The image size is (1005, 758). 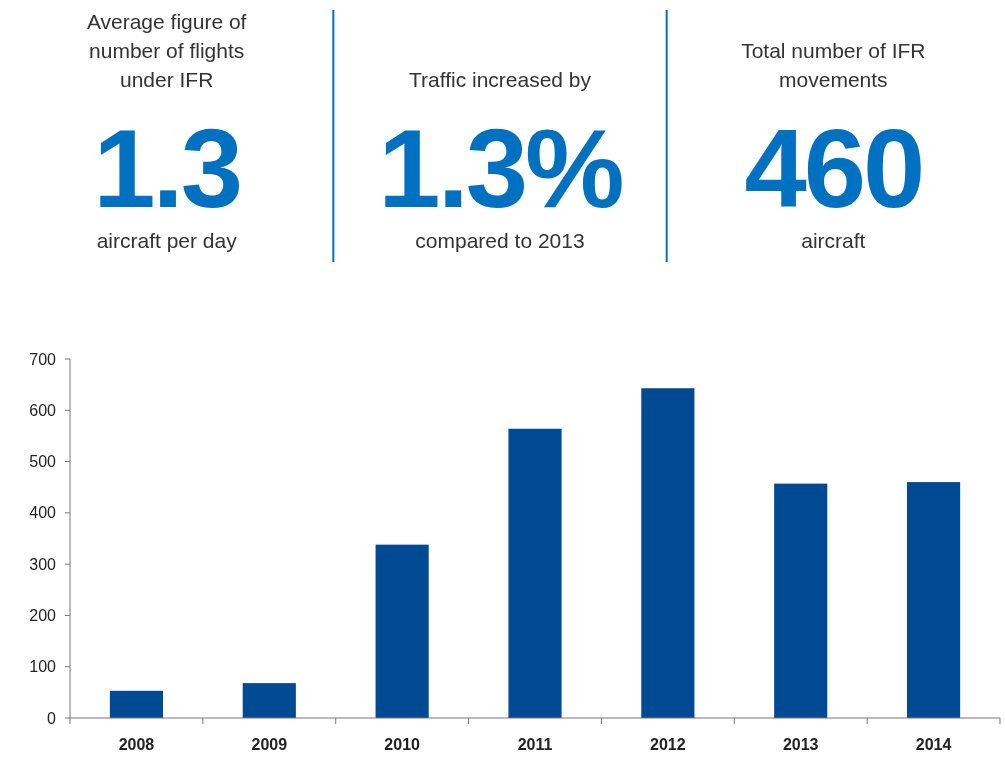 I want to click on y-tick-label: 300, so click(x=43, y=564).